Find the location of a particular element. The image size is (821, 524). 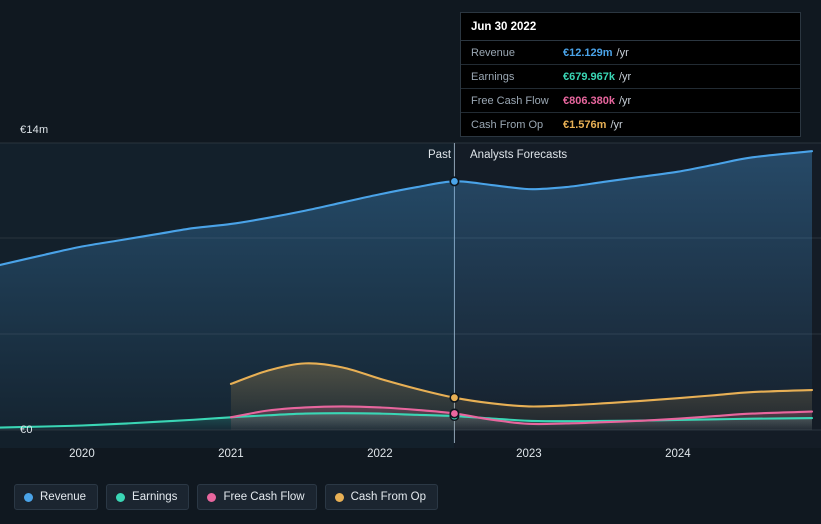

x-axis-tick-2022: 2022 is located at coordinates (380, 454).